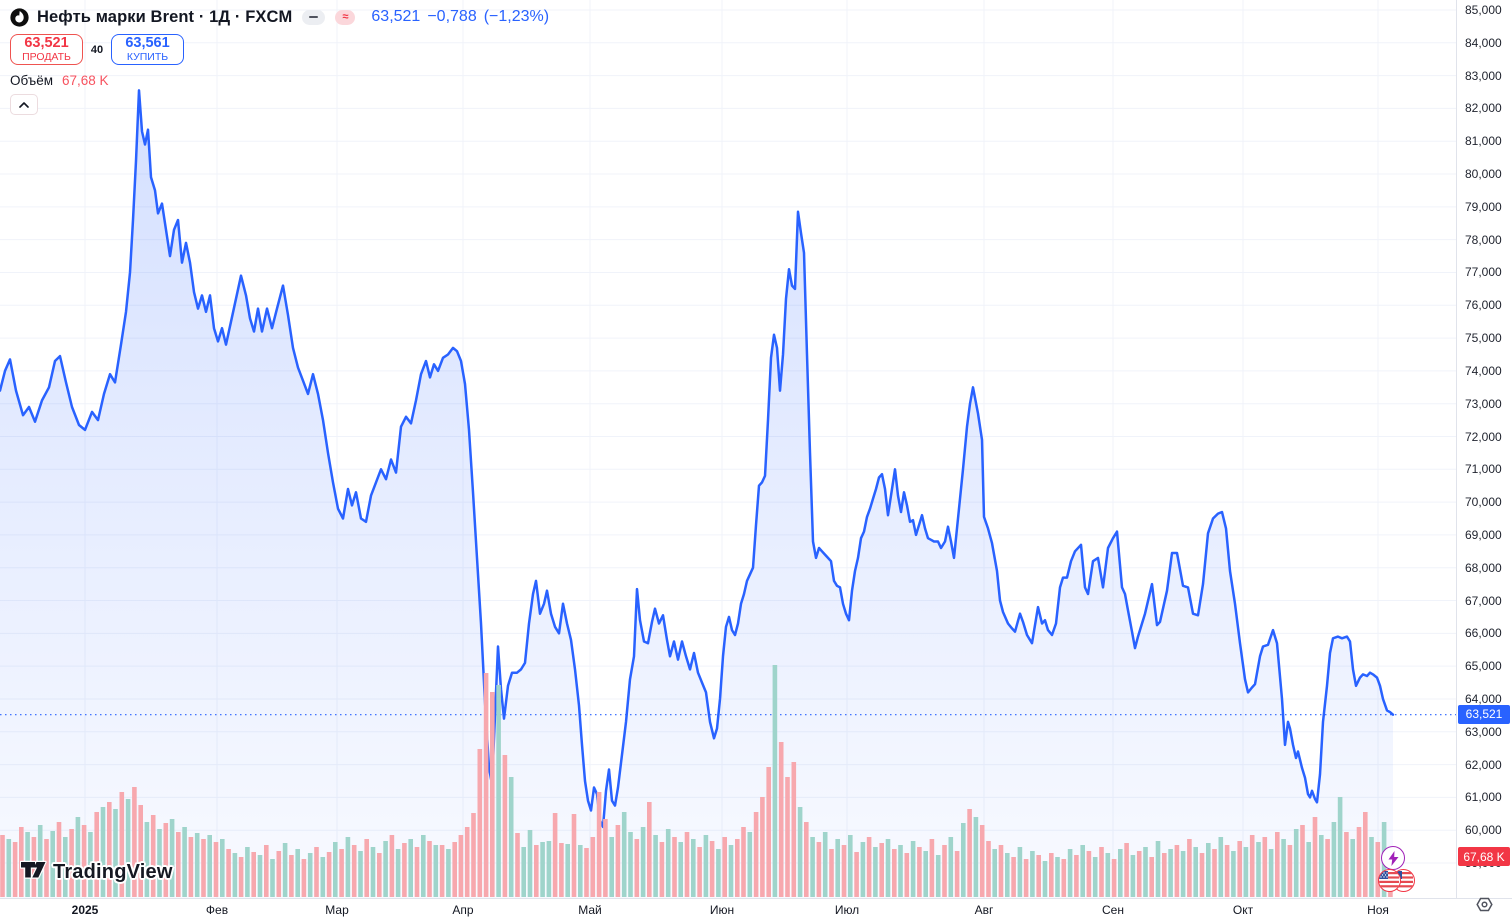 The width and height of the screenshot is (1512, 923). What do you see at coordinates (1378, 910) in the screenshot?
I see `time-tick-label: Ноя` at bounding box center [1378, 910].